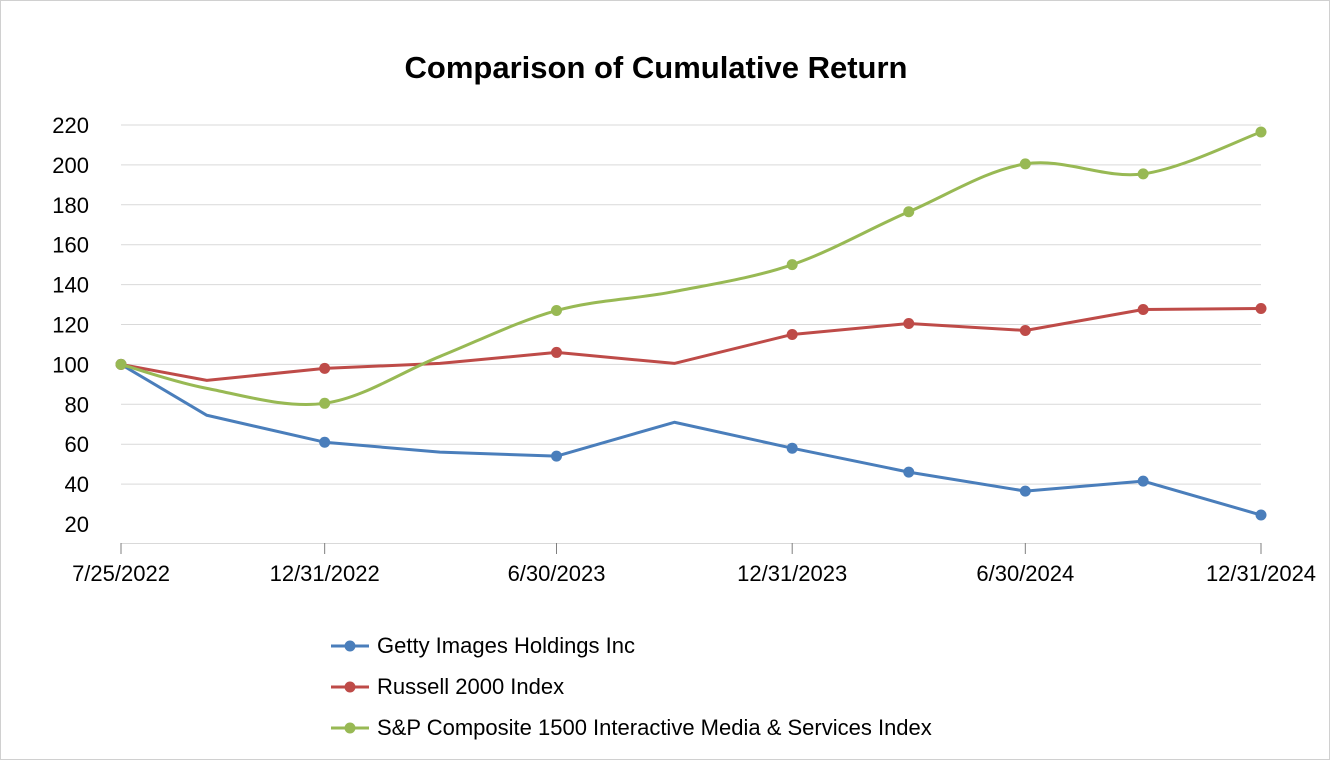 This screenshot has height=761, width=1330. What do you see at coordinates (325, 573) in the screenshot?
I see `x-tick-label: 12/31/2022` at bounding box center [325, 573].